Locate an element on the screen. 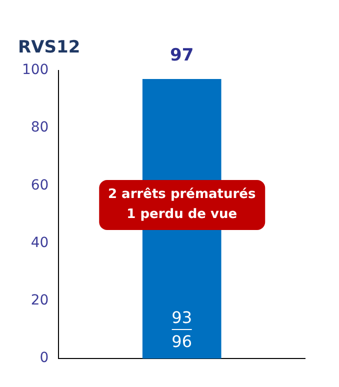  y-tick-label: 80 is located at coordinates (39, 128).